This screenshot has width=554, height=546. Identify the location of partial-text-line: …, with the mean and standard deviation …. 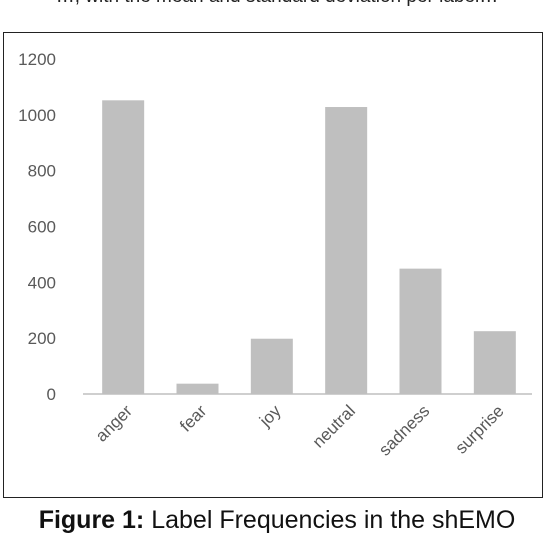
(277, 4).